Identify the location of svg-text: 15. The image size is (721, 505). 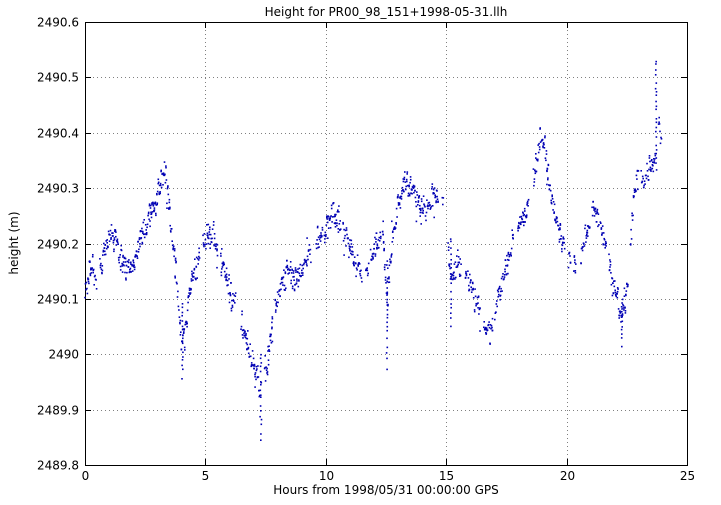
(446, 476).